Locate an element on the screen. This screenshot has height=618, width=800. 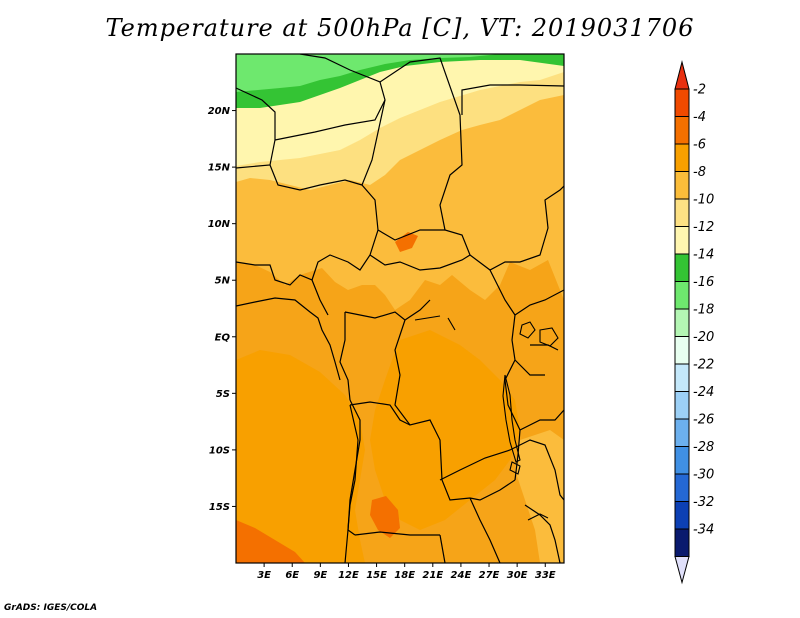
temperature-band-minus-4-to-6-east is located at coordinates (445, 430).